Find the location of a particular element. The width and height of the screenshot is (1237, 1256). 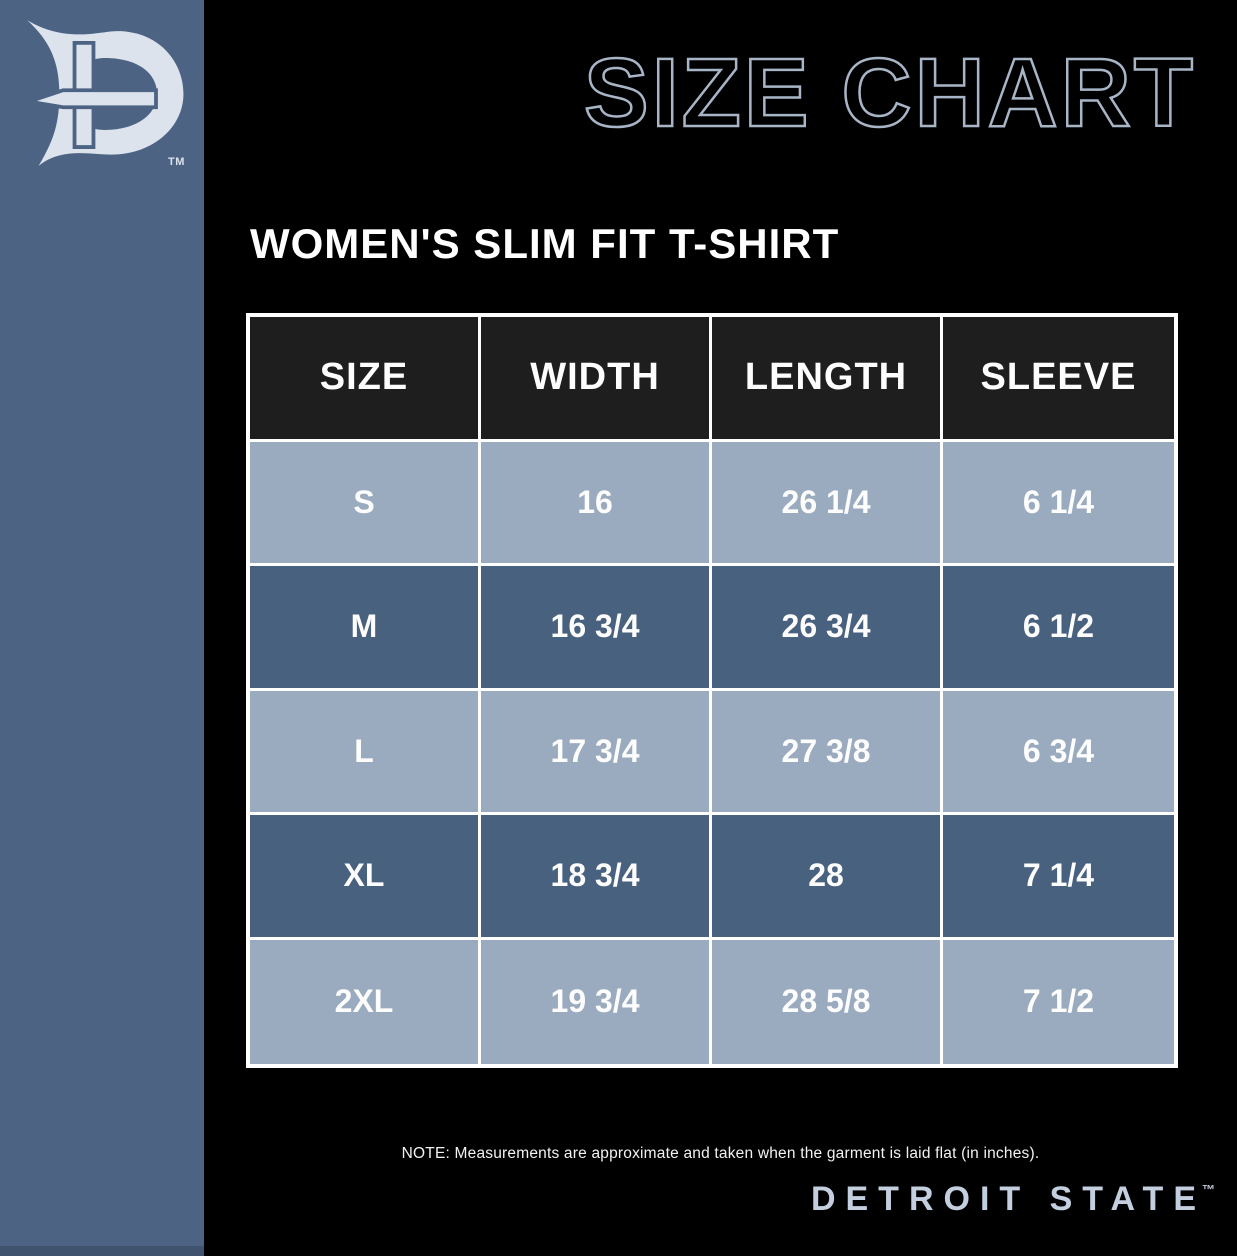

size-chart-headline: SIZE CHART is located at coordinates (890, 90).